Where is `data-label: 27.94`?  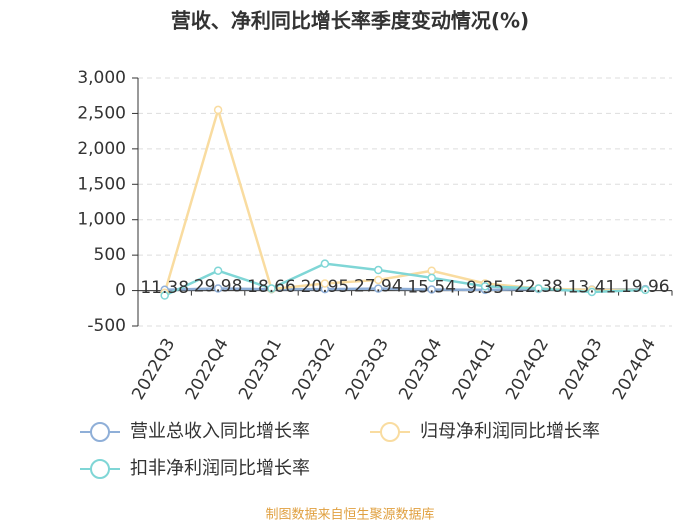
data-label: 27.94 is located at coordinates (378, 287).